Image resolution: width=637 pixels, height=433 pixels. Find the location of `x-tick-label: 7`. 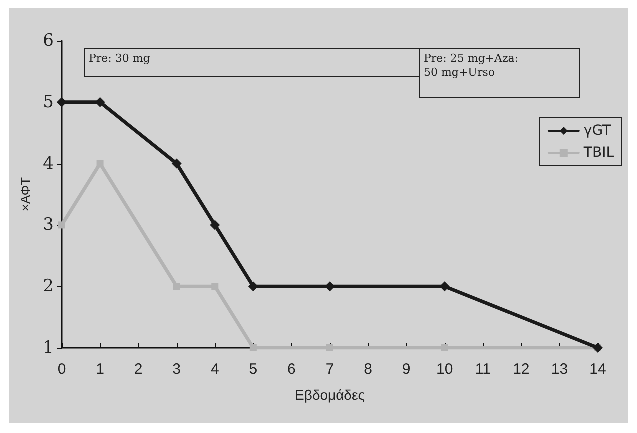

x-tick-label: 7 is located at coordinates (330, 369).